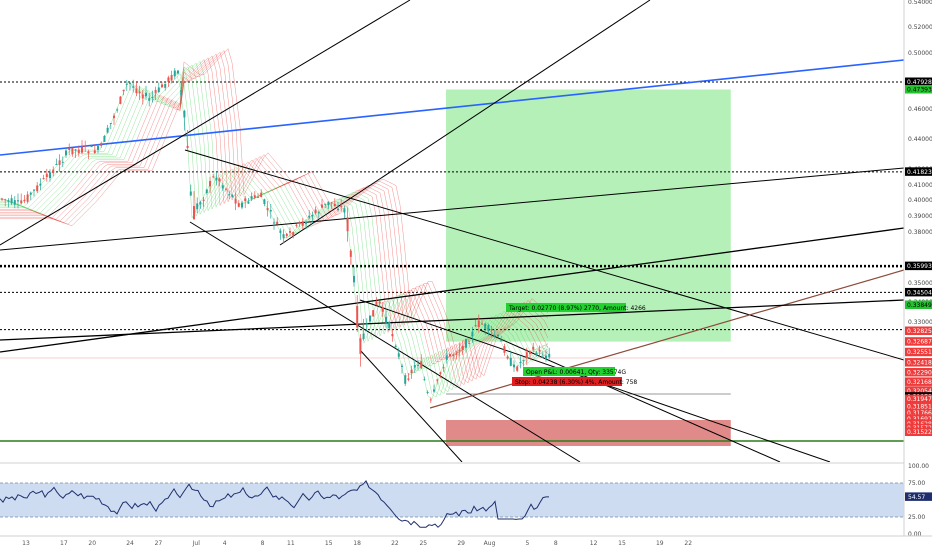 Image resolution: width=932 pixels, height=550 pixels. What do you see at coordinates (919, 413) in the screenshot?
I see `price-badge-label: 0.31766` at bounding box center [919, 413].